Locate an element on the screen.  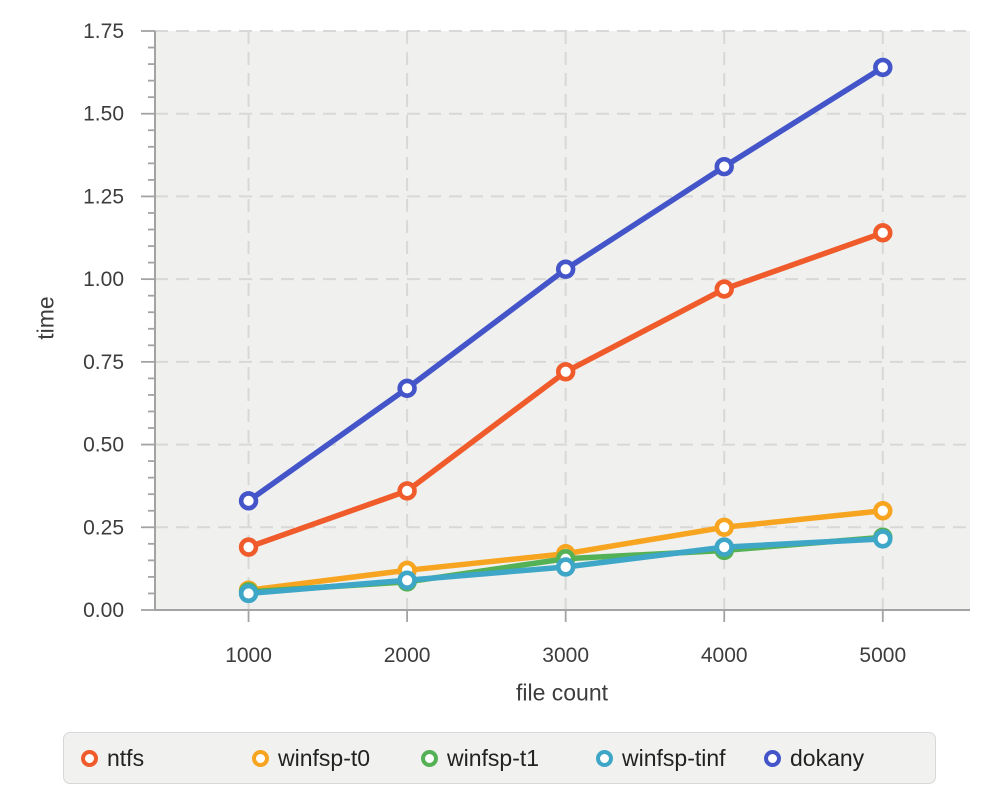
legend-label-winfsp-t0: winfsp-t0 is located at coordinates (324, 757).